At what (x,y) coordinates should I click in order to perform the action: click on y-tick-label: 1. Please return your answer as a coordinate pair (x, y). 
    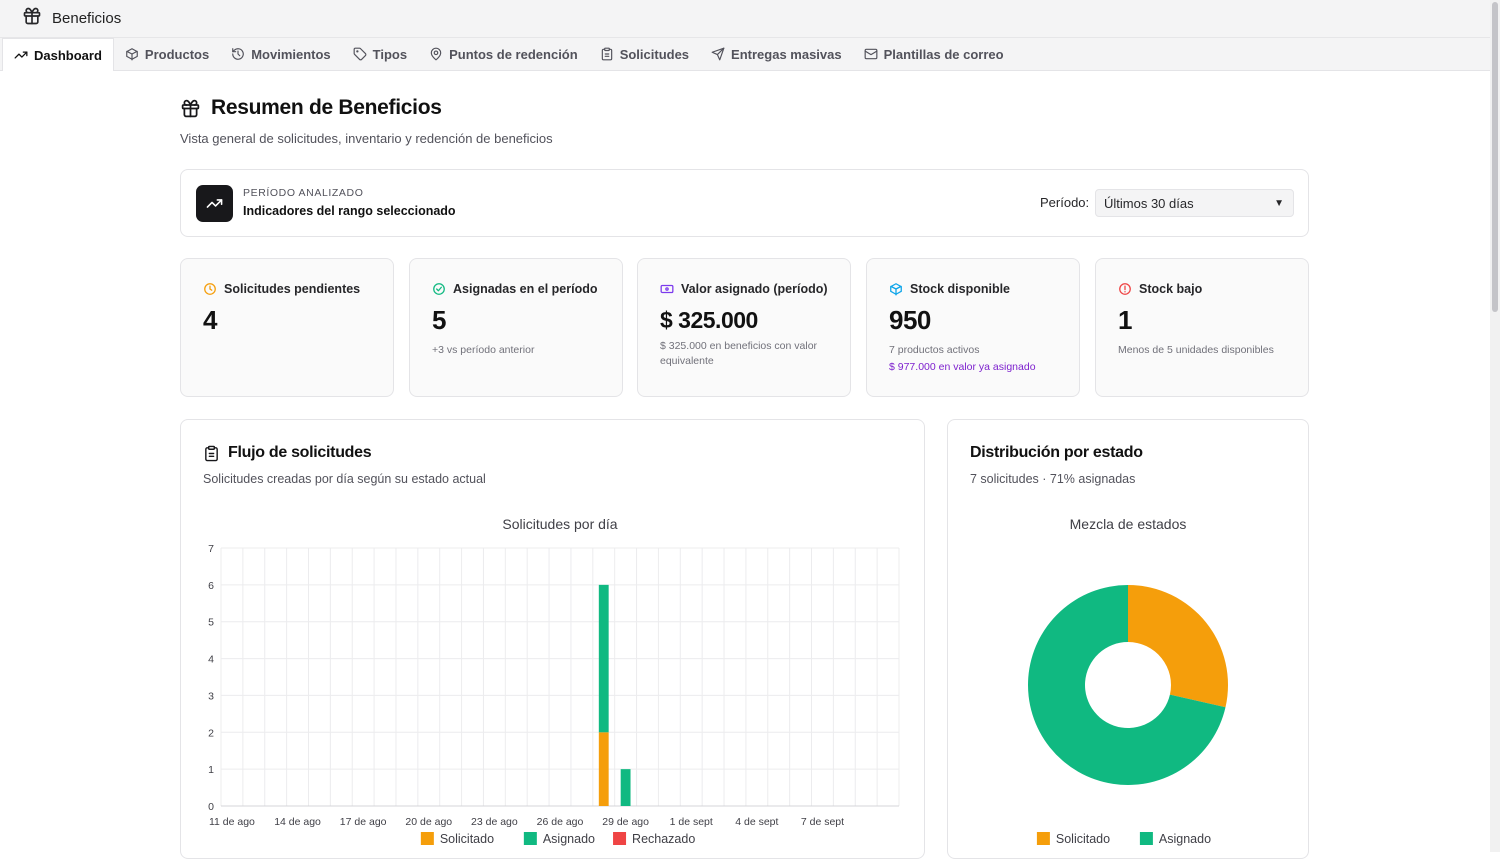
    Looking at the image, I should click on (211, 770).